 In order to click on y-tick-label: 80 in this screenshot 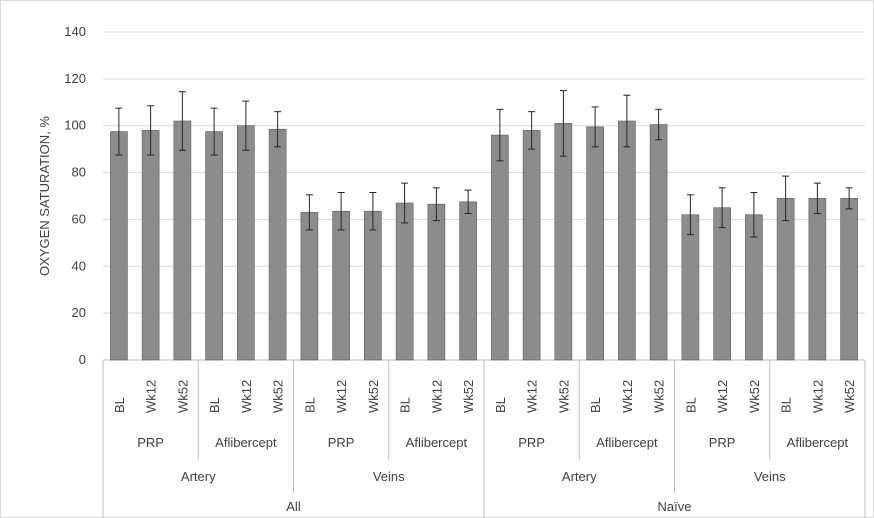, I will do `click(79, 172)`.